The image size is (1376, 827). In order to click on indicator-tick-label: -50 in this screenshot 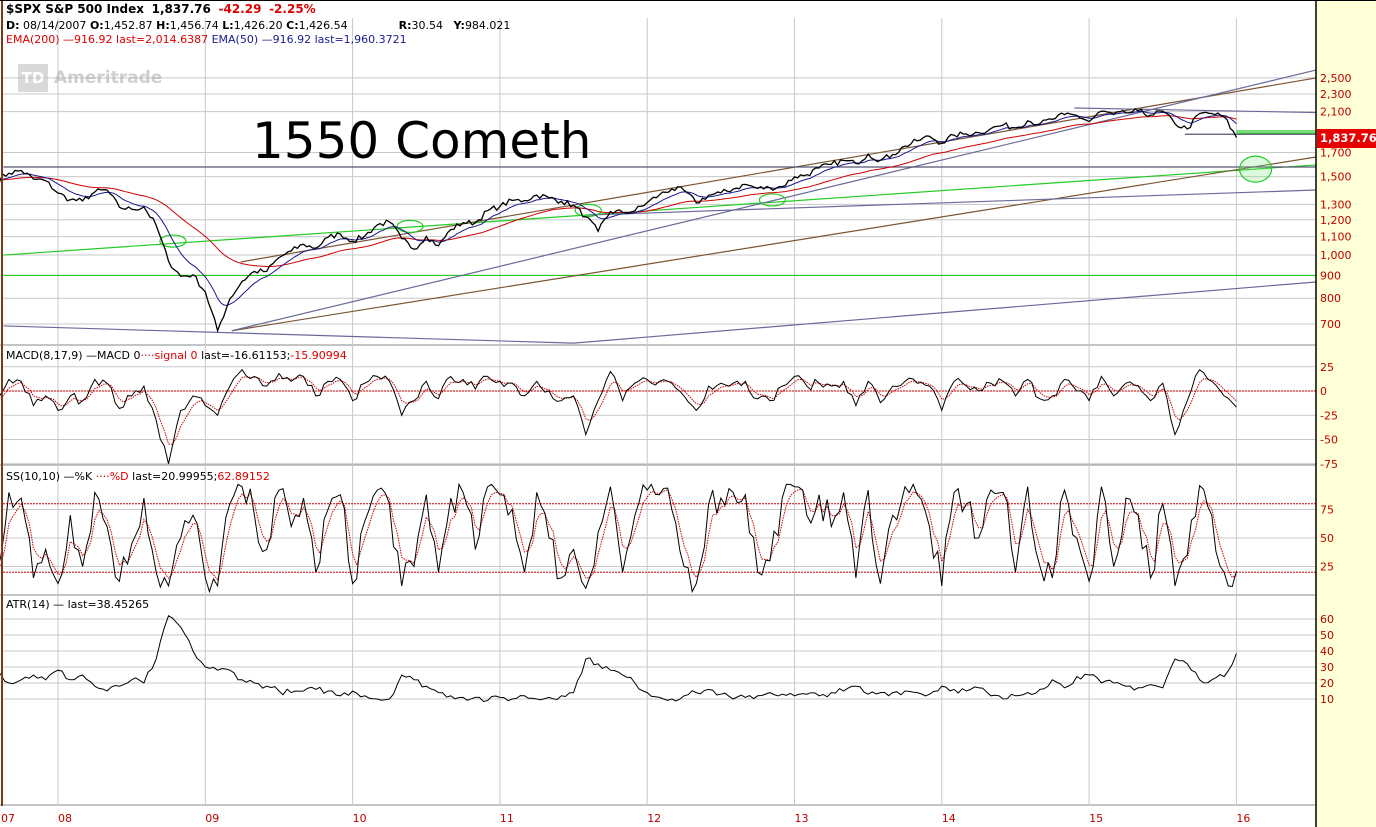, I will do `click(1329, 440)`.